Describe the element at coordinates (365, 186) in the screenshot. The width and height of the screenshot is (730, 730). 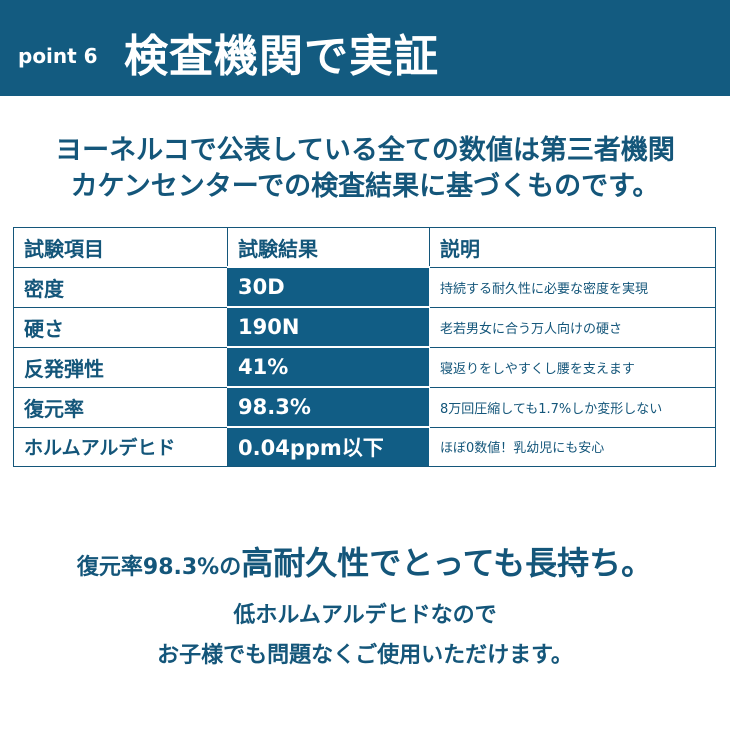
I see `intro-line-2: カケンセンターでの検査結果に基づくものです。` at that location.